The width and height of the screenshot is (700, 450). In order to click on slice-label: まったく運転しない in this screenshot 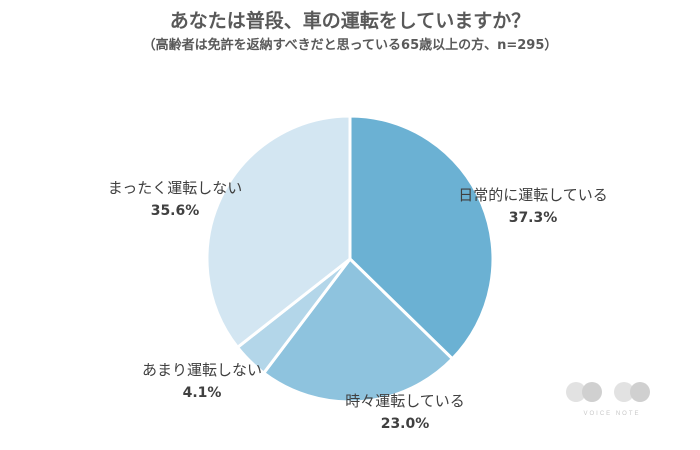, I will do `click(175, 188)`.